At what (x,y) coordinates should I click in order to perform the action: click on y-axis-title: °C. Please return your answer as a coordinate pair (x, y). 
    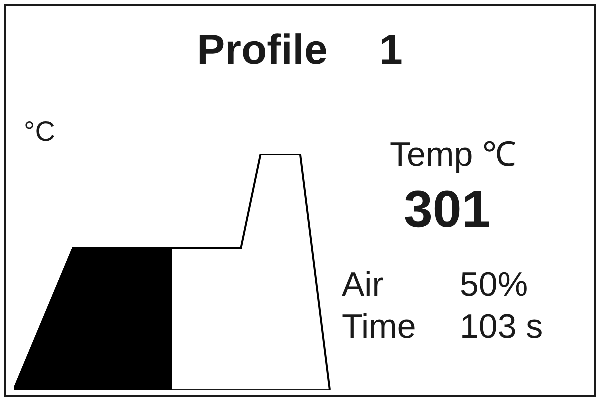
    Looking at the image, I should click on (40, 132).